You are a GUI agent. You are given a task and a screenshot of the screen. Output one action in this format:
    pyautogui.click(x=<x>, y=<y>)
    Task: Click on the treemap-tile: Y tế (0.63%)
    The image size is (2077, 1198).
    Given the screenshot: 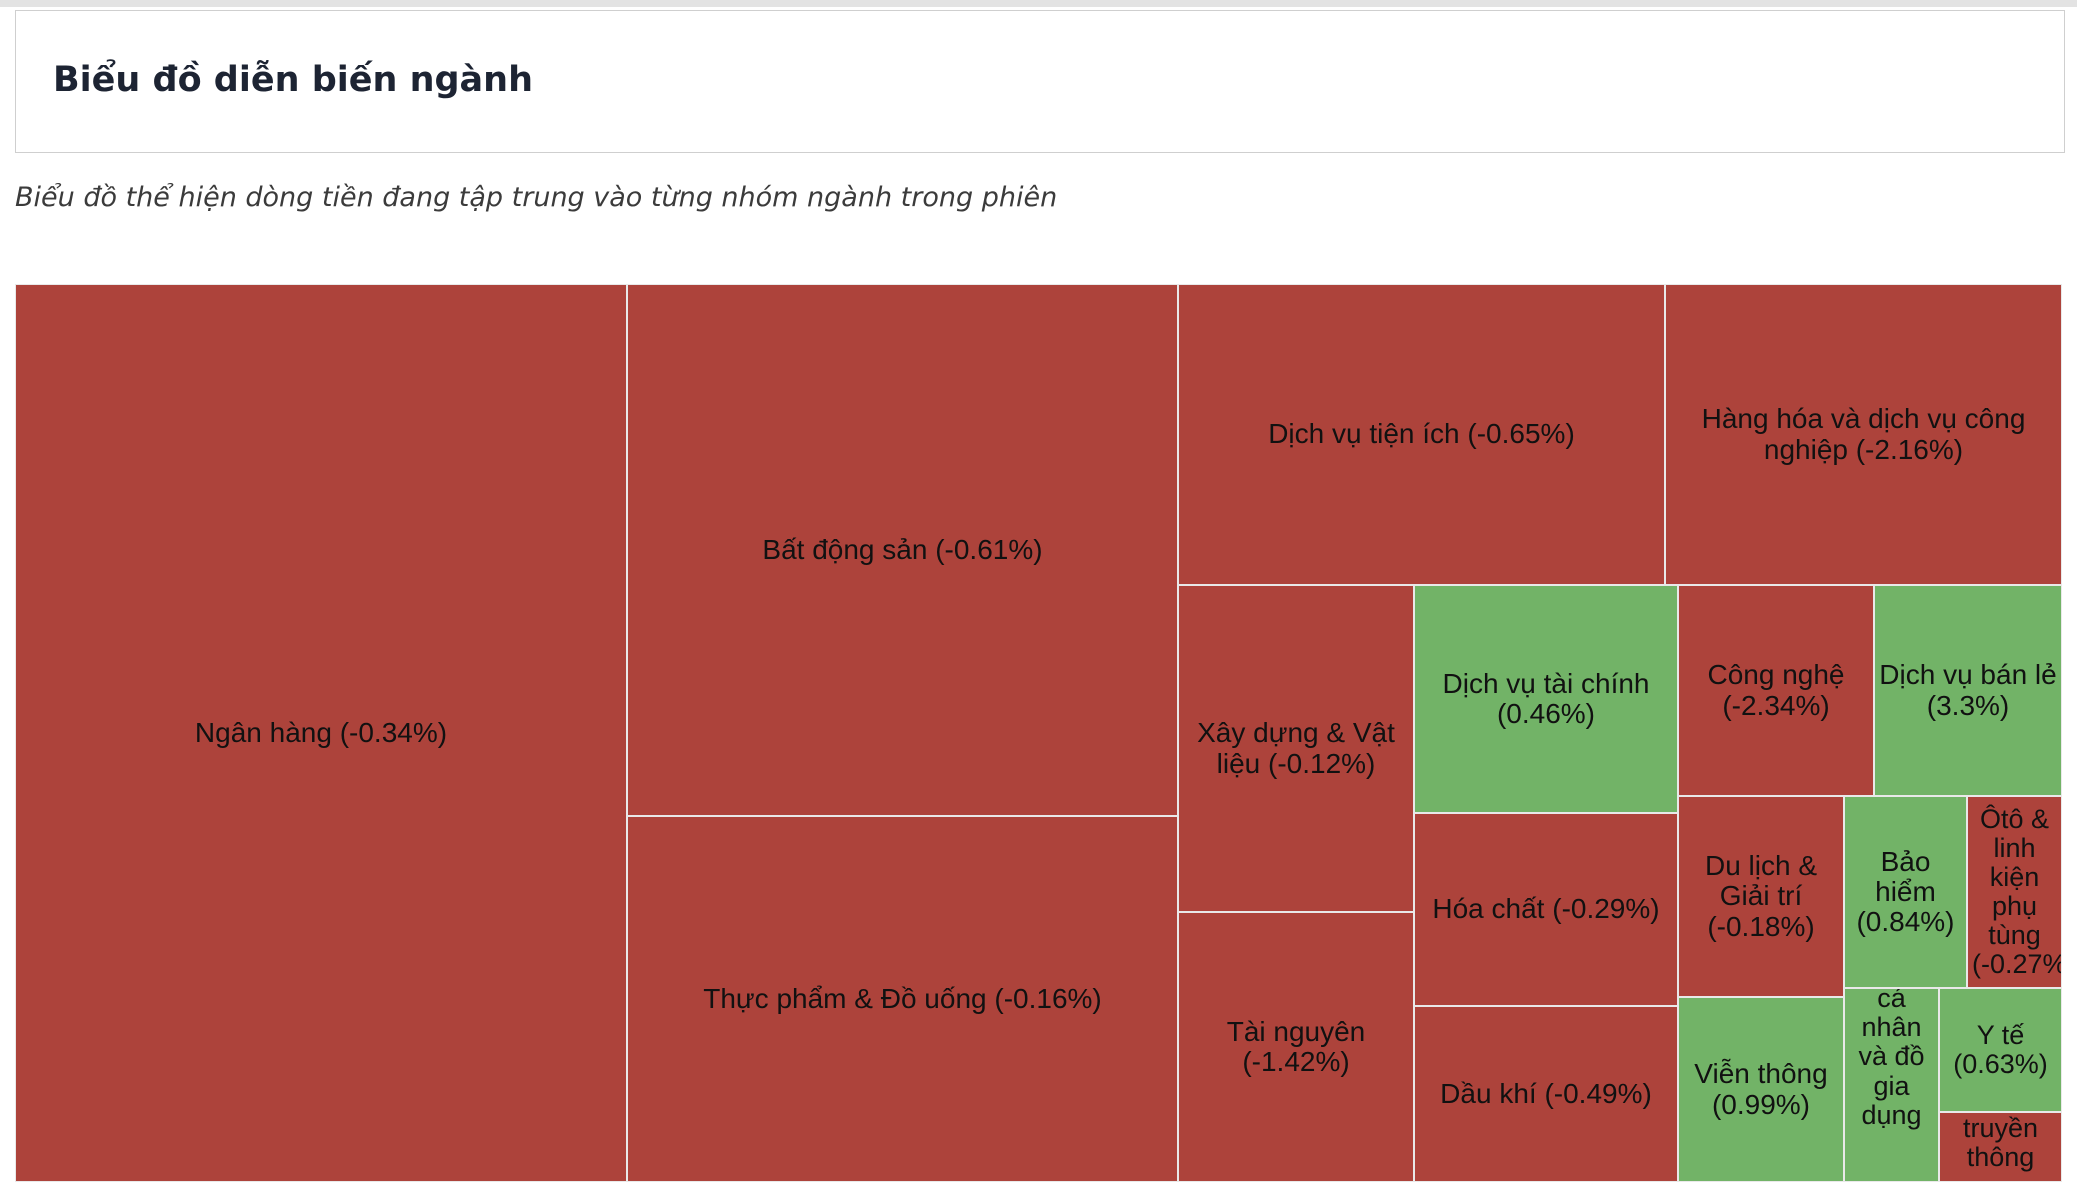 What is the action you would take?
    pyautogui.click(x=2000, y=1050)
    